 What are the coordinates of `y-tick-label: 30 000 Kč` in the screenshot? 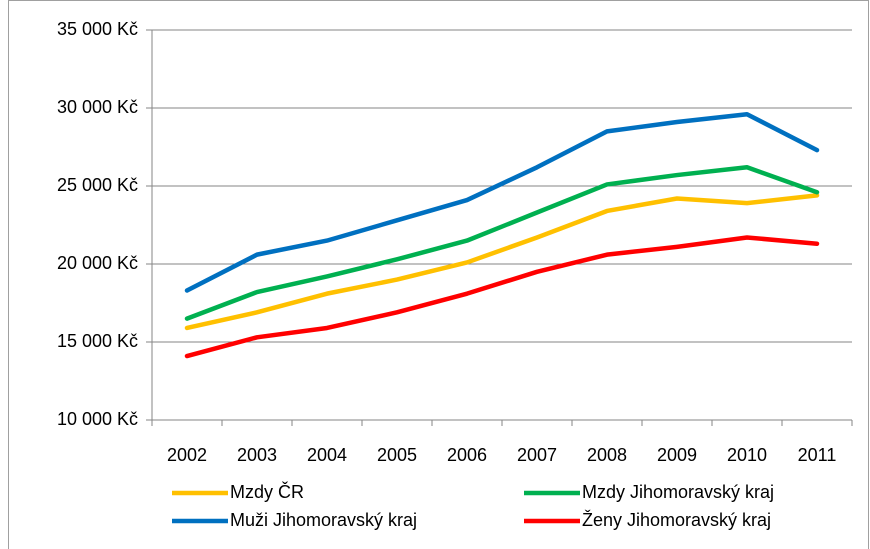 It's located at (97, 107).